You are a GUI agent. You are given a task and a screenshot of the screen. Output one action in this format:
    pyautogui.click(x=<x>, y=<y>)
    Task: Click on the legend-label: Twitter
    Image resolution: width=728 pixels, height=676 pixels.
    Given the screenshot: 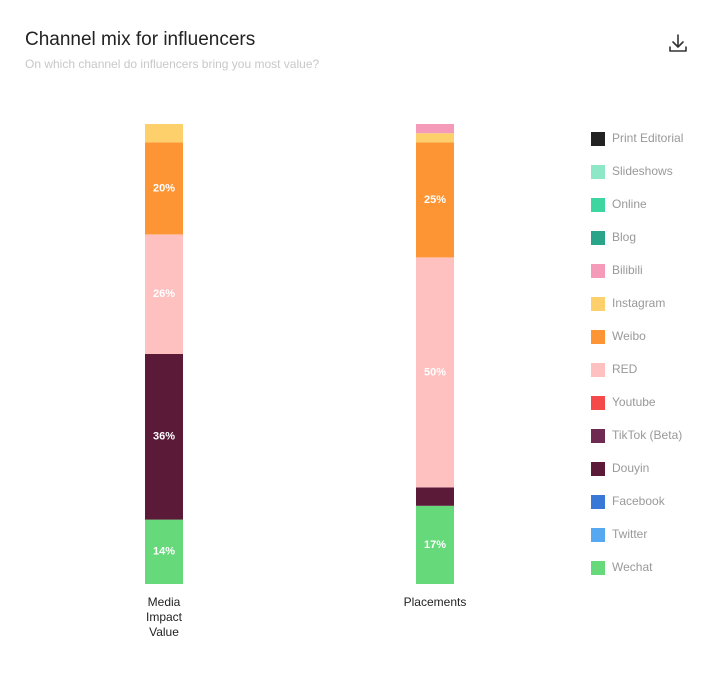 What is the action you would take?
    pyautogui.click(x=629, y=534)
    